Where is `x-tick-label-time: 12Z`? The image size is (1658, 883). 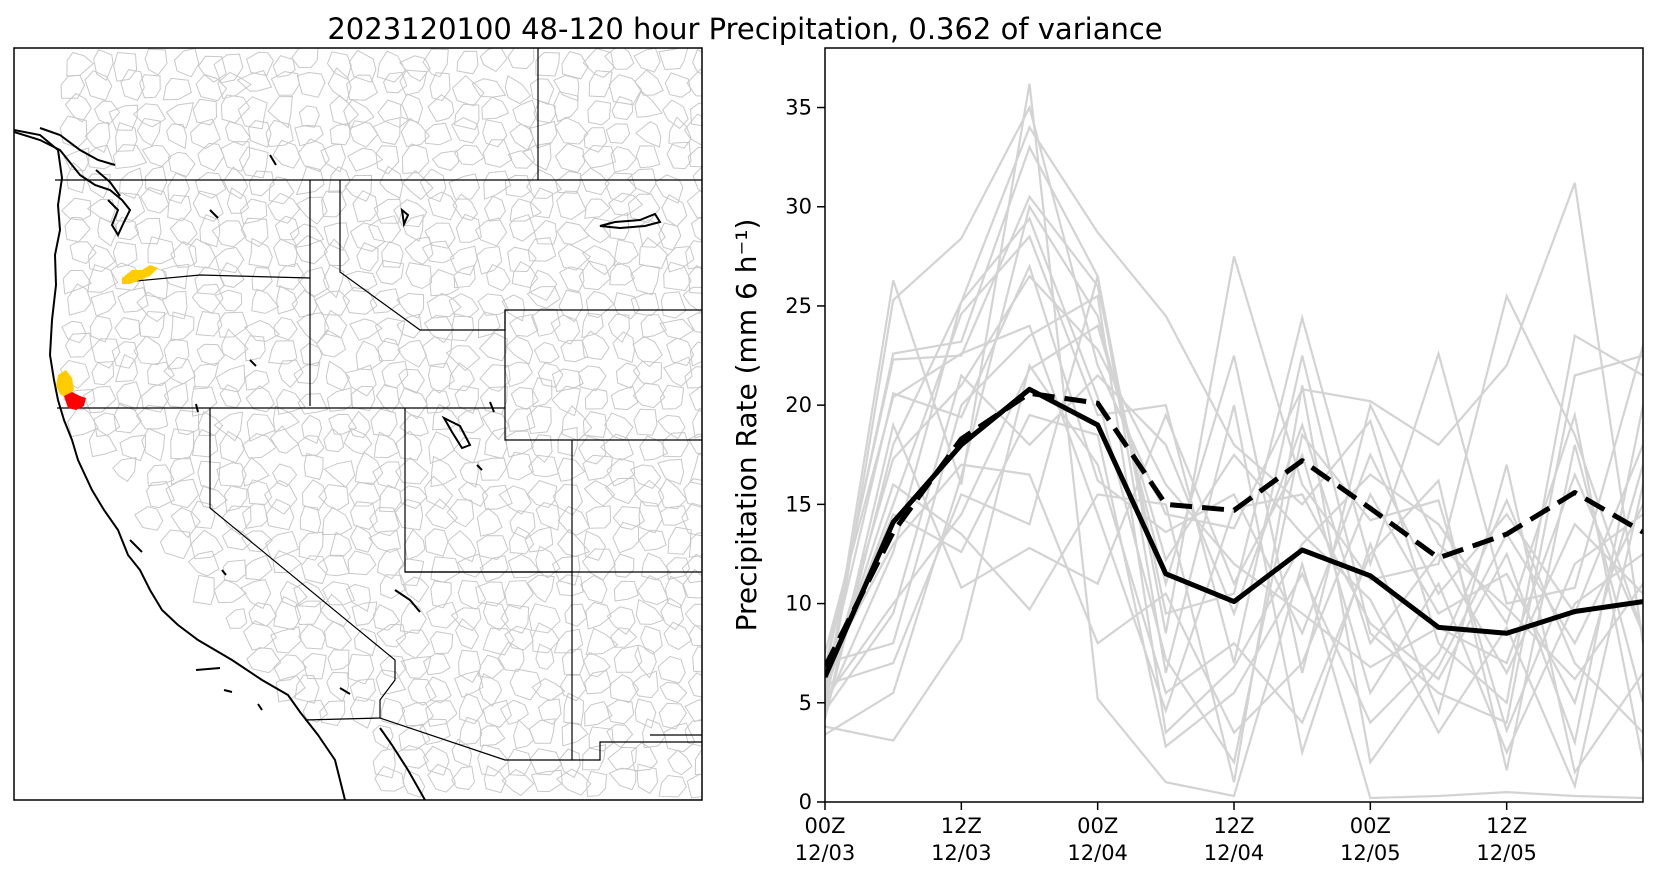
x-tick-label-time: 12Z is located at coordinates (1506, 826).